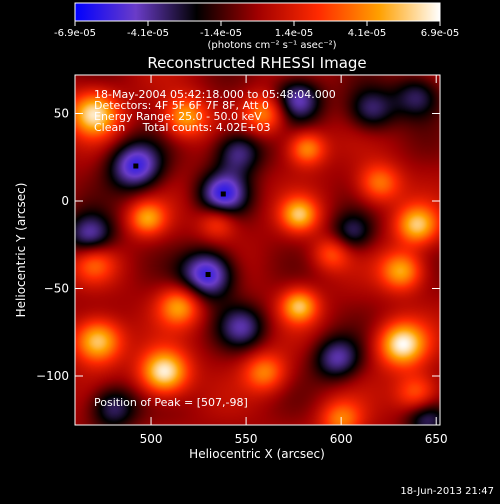  Describe the element at coordinates (367, 33) in the screenshot. I see `colorbar-tick-label: 4.1e-05` at that location.